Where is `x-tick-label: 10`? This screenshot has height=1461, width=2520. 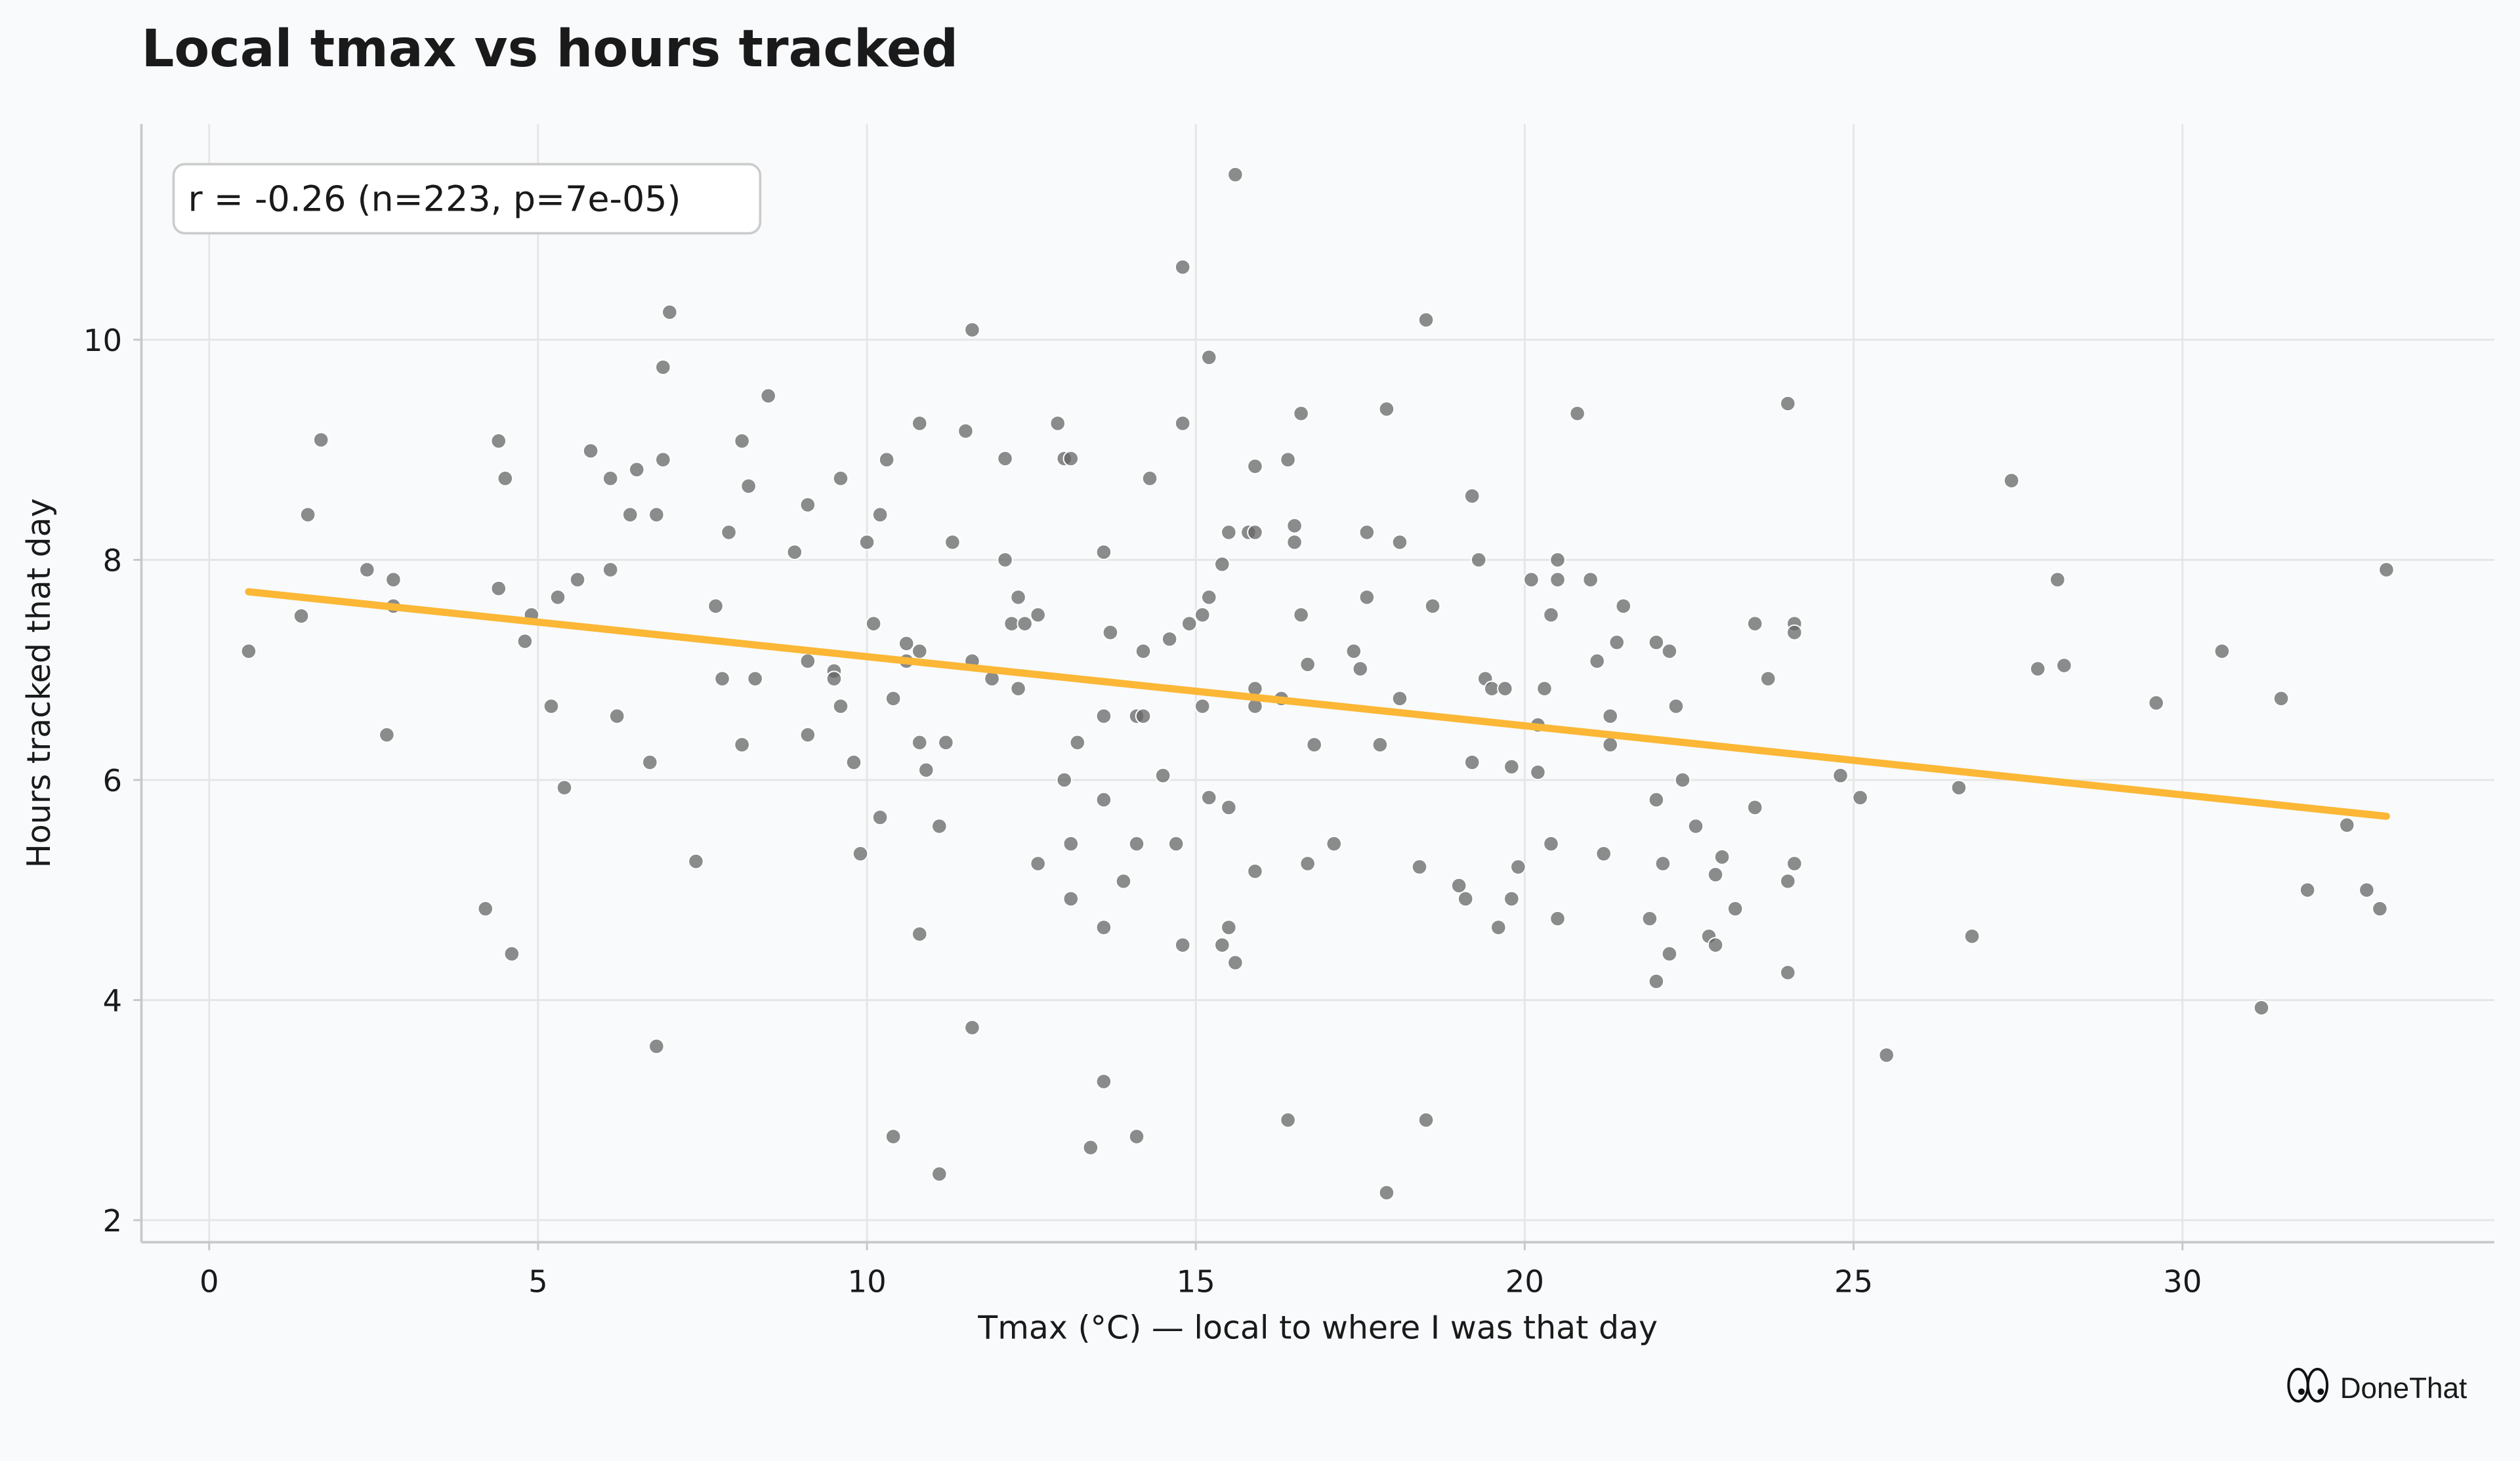 x-tick-label: 10 is located at coordinates (866, 1282).